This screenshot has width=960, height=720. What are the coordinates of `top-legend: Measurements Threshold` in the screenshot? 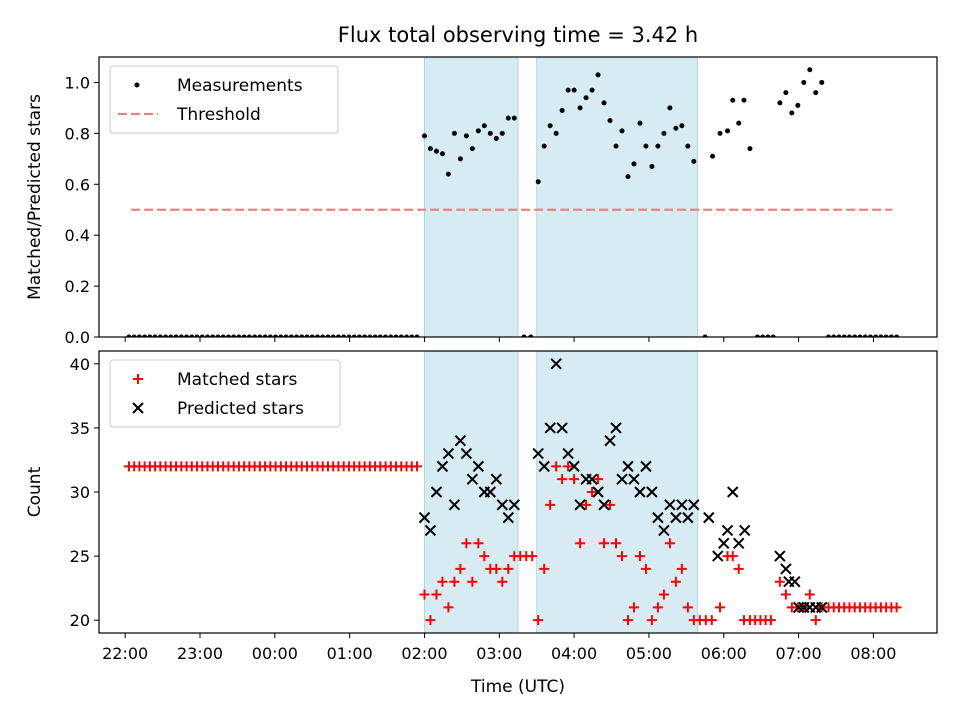 It's located at (224, 99).